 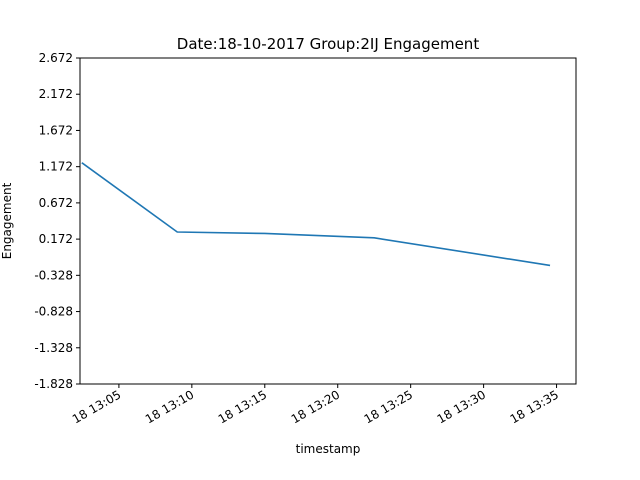 What do you see at coordinates (388, 406) in the screenshot?
I see `x-tick-label: 18 13:25` at bounding box center [388, 406].